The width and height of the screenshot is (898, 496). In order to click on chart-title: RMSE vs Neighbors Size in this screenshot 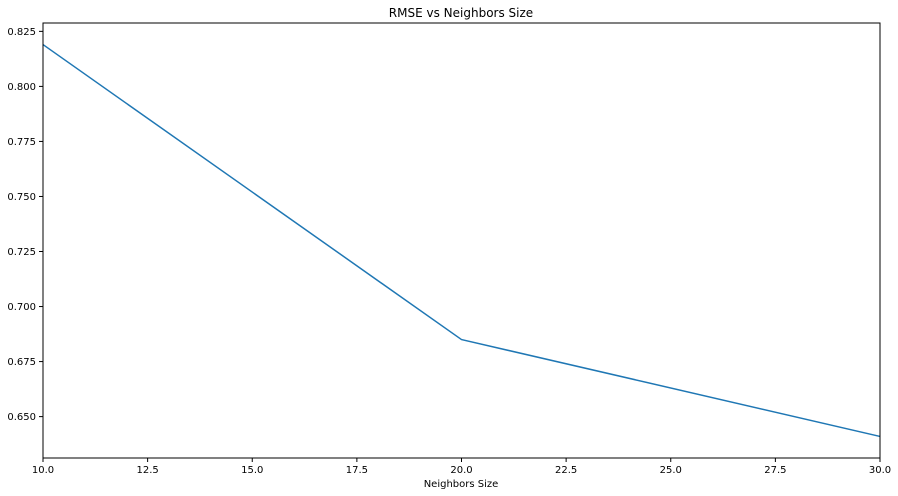, I will do `click(461, 13)`.